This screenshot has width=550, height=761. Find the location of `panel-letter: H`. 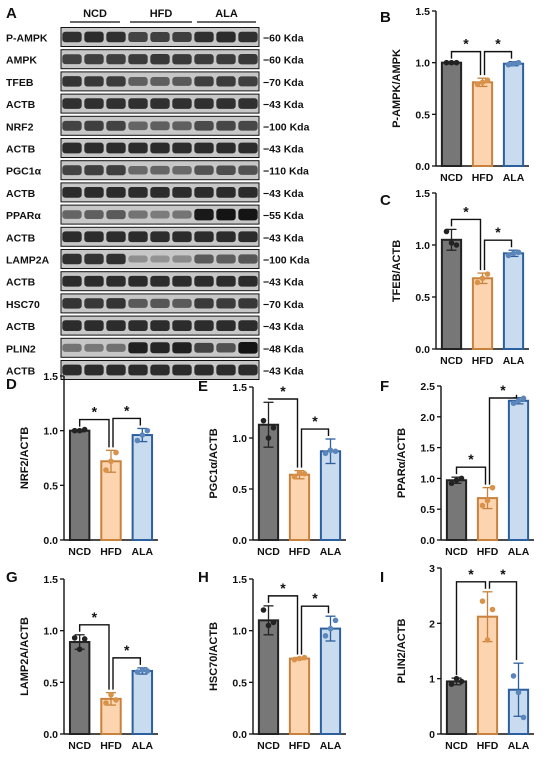

panel-letter: H is located at coordinates (203, 577).